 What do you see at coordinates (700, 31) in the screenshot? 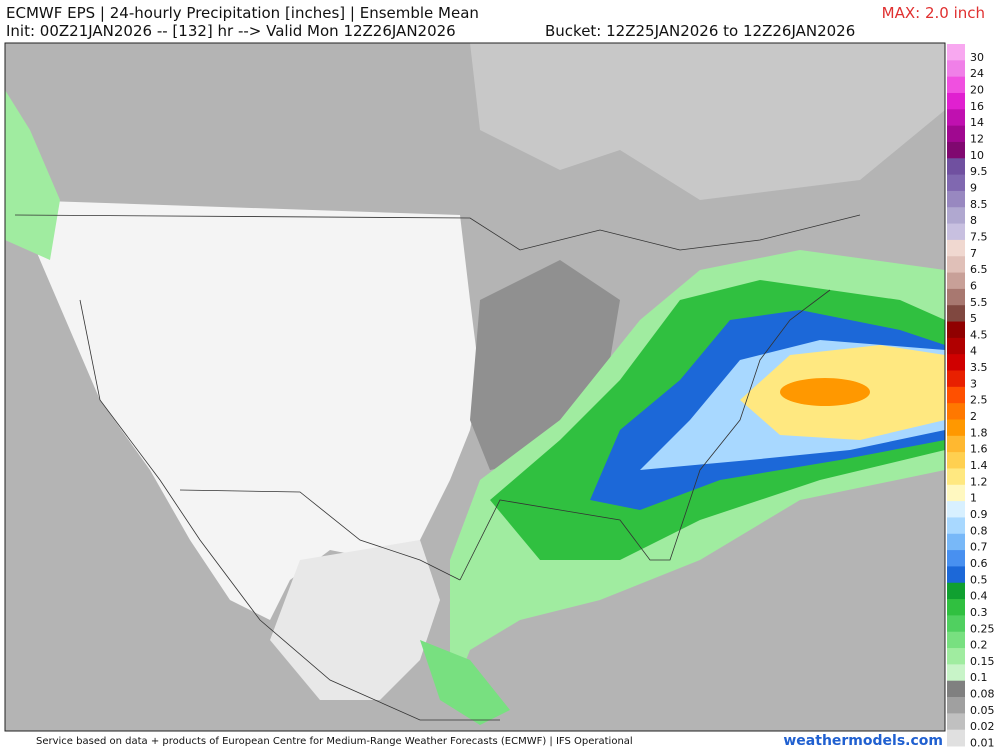
I see `bucket-label: Bucket: 12Z25JAN2026 to 12Z26JAN2026` at bounding box center [700, 31].